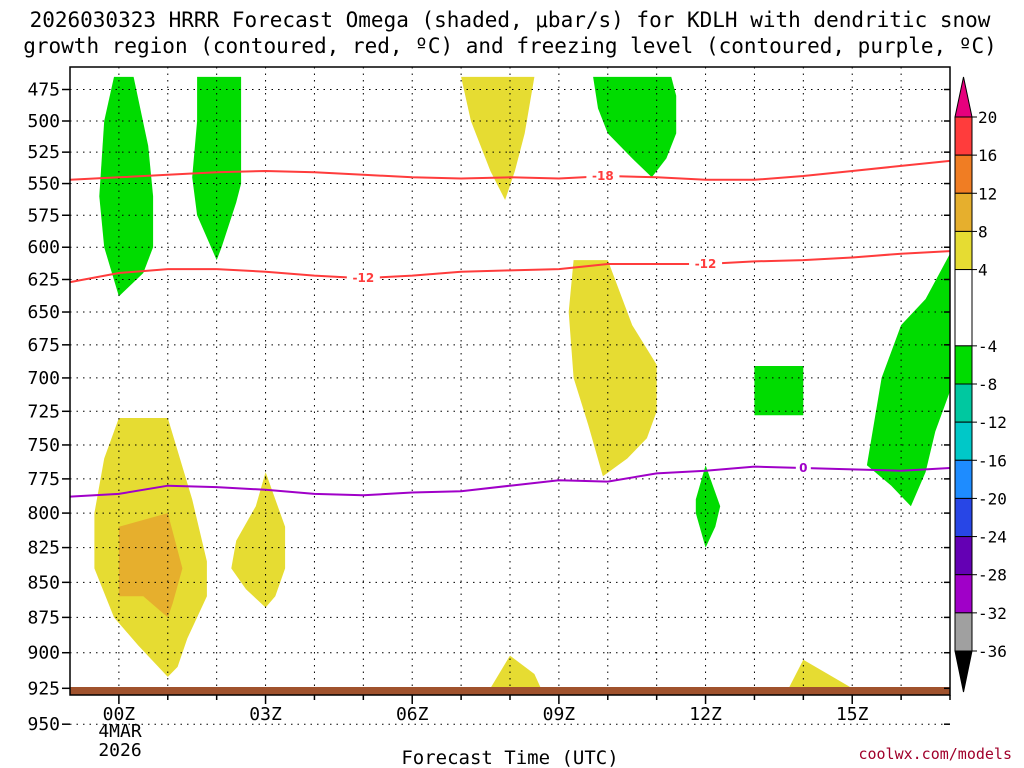 Image resolution: width=1024 pixels, height=768 pixels. I want to click on date-label-day: 4MAR, so click(120, 731).